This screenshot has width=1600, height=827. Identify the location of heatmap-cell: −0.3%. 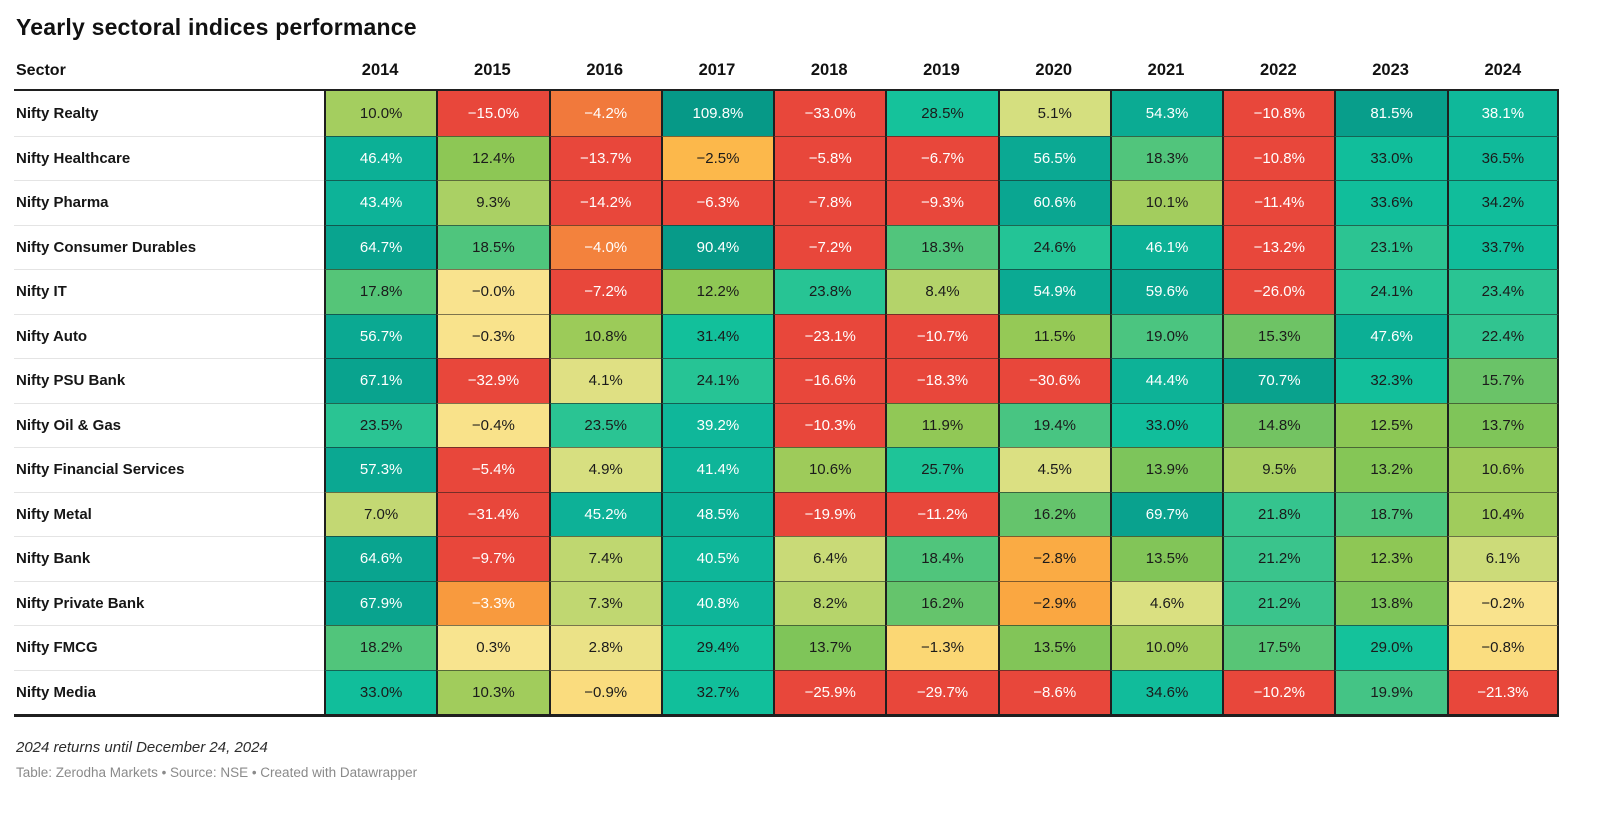
(492, 335).